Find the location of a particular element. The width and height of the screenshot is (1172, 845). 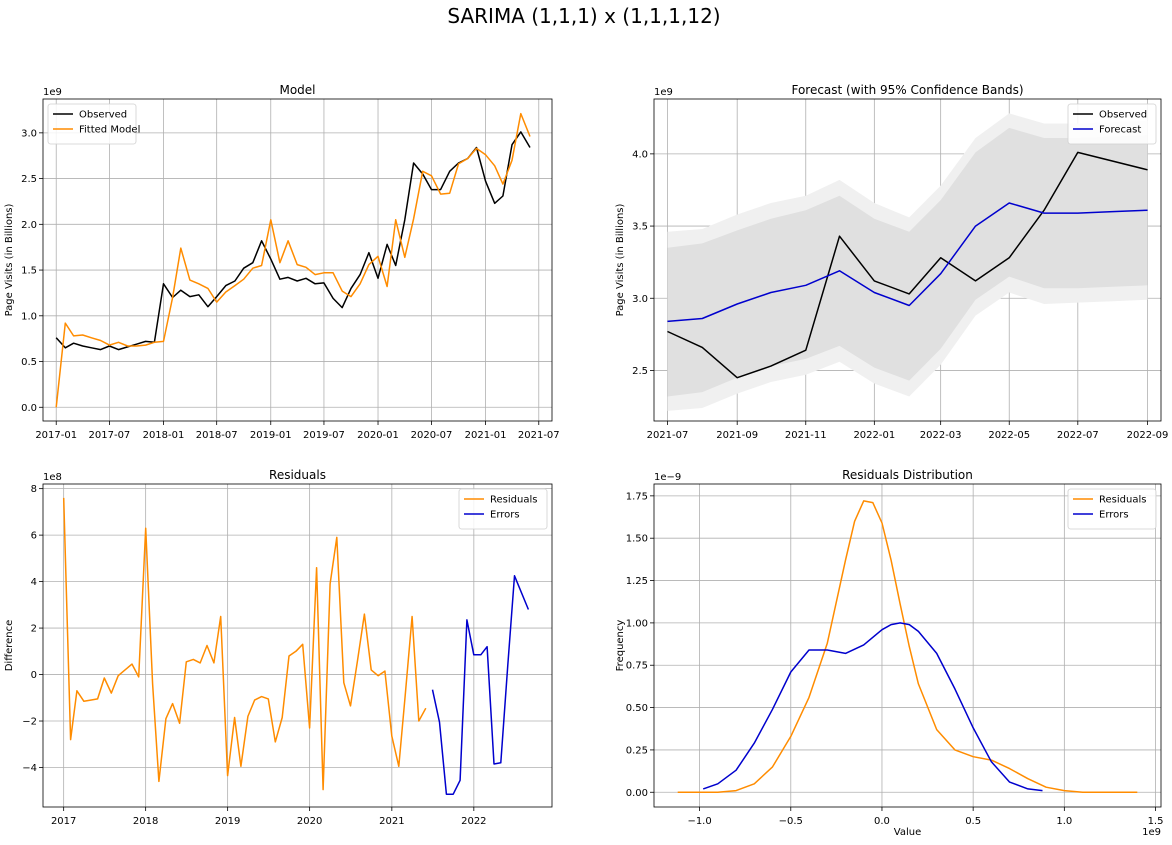

x-tick-label: 2018 is located at coordinates (145, 821).